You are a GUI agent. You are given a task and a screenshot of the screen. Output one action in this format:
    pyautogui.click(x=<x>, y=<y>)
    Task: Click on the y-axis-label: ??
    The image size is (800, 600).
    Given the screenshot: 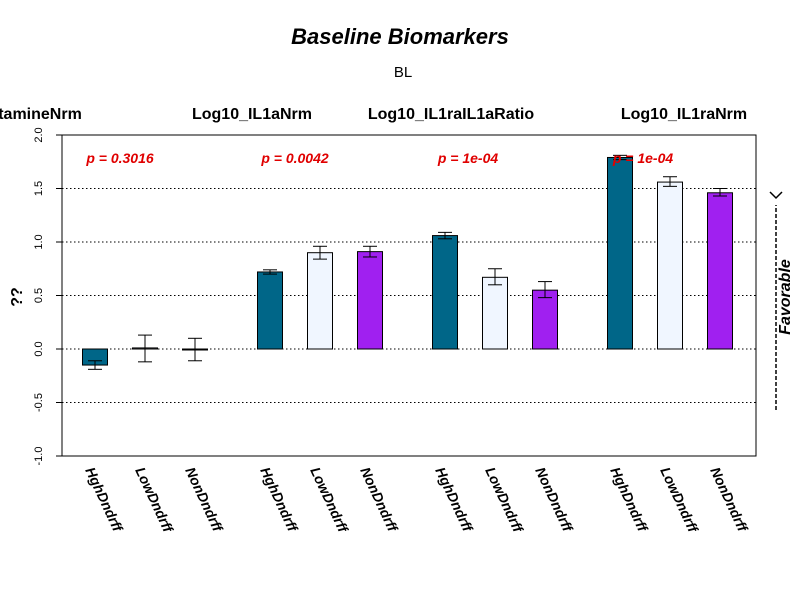 What is the action you would take?
    pyautogui.click(x=17, y=297)
    